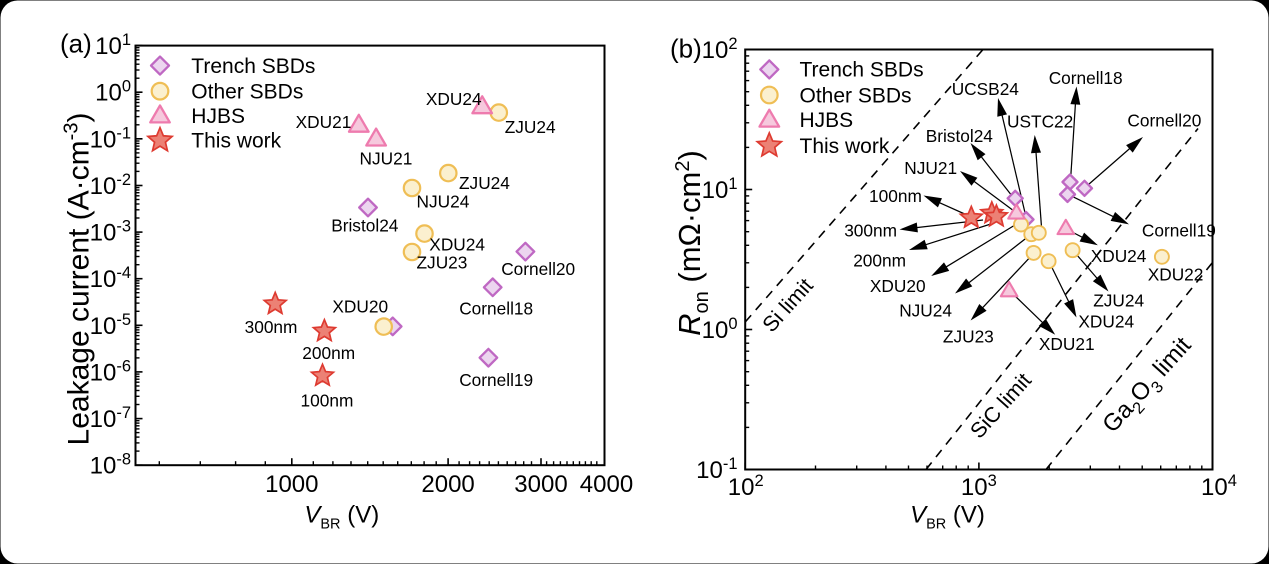  What do you see at coordinates (447, 484) in the screenshot?
I see `svg-text: 2000` at bounding box center [447, 484].